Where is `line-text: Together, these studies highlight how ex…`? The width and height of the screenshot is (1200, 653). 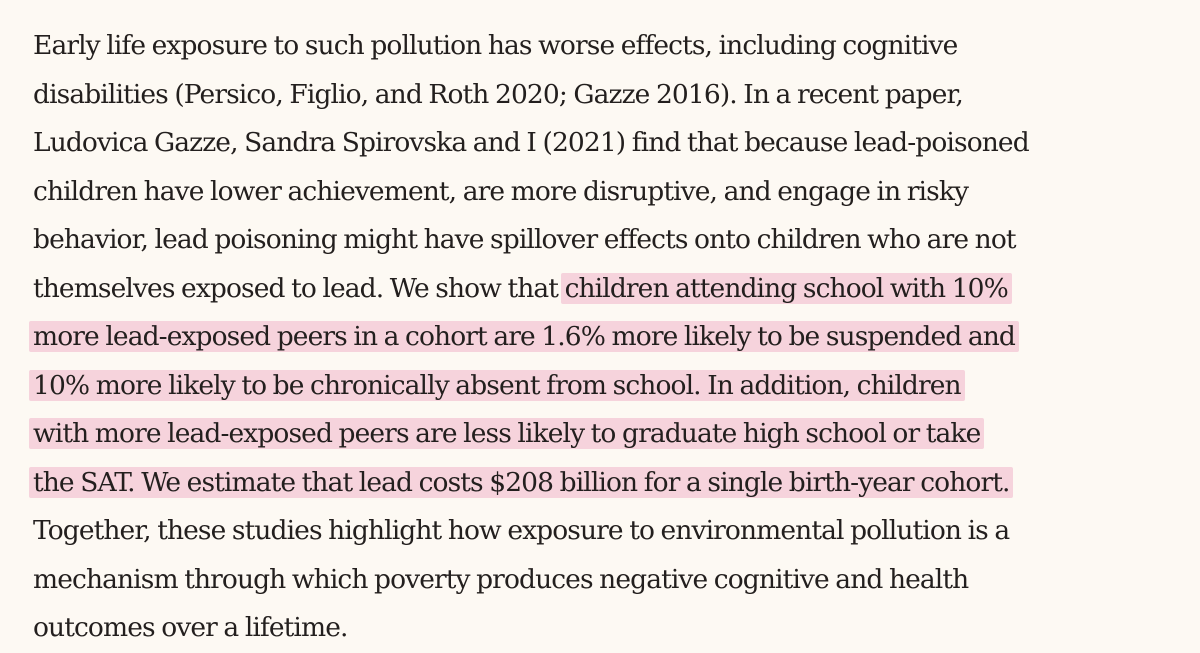
line-text: Together, these studies highlight how ex… is located at coordinates (521, 530).